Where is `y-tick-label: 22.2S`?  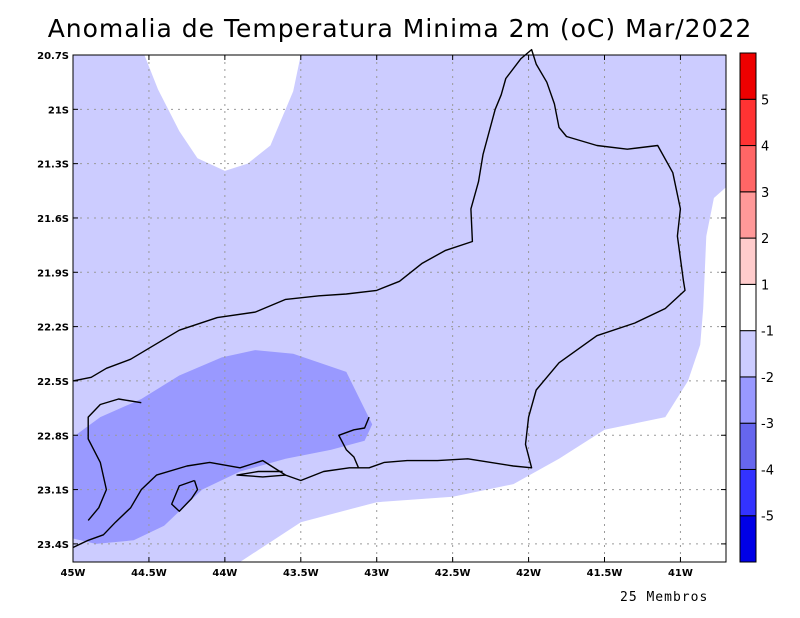 y-tick-label: 22.2S is located at coordinates (53, 328).